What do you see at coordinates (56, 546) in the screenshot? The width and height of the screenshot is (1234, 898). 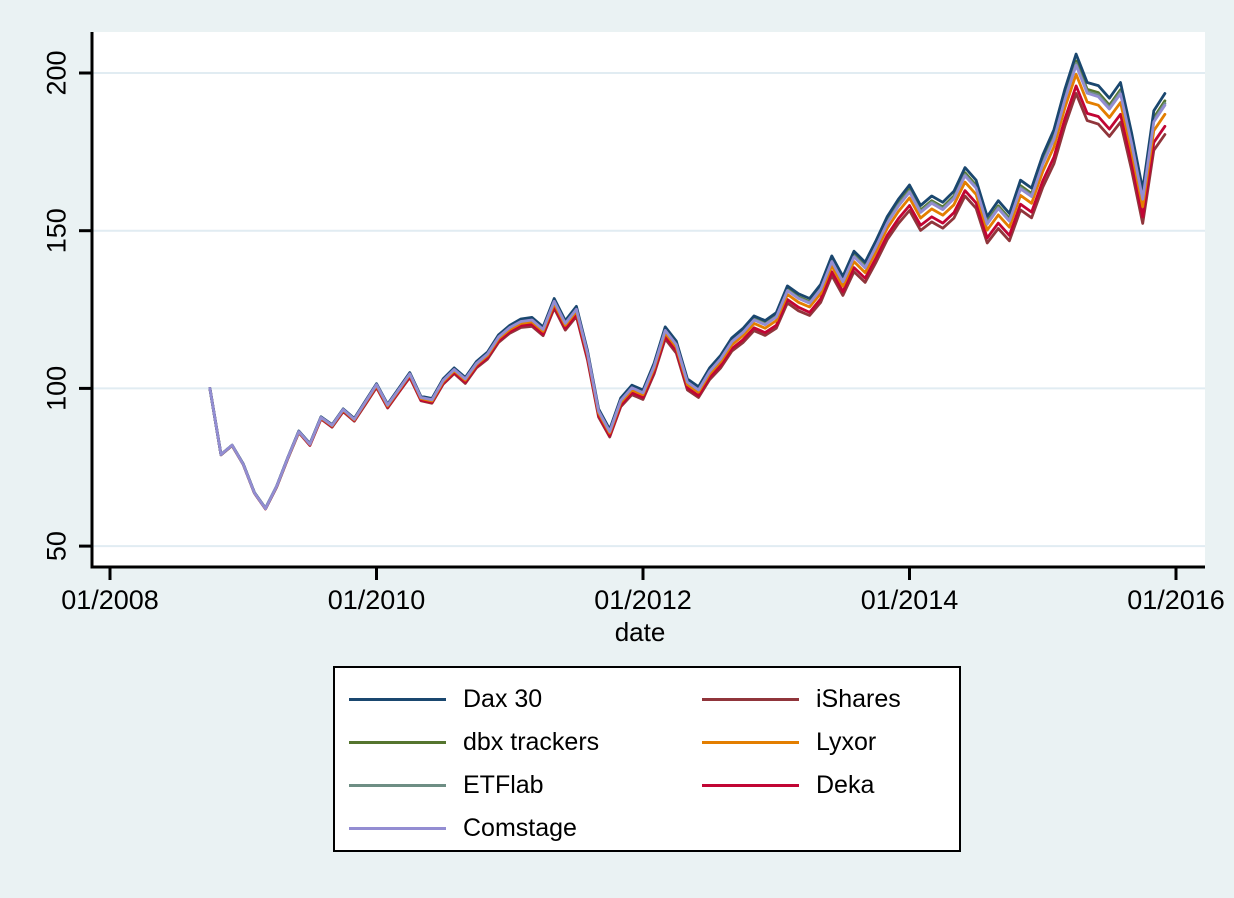 I see `y-tick-label-50: 50` at bounding box center [56, 546].